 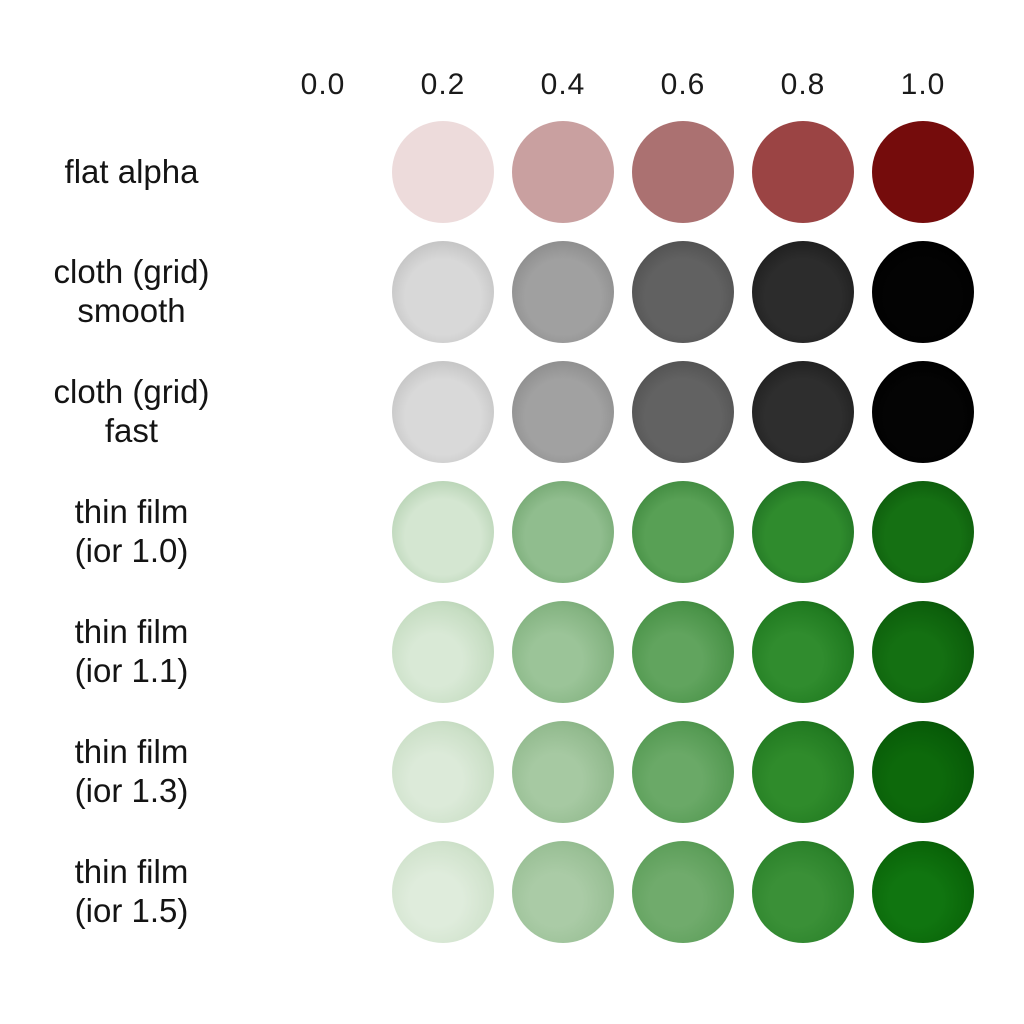 What do you see at coordinates (923, 84) in the screenshot?
I see `column-header: 1.0` at bounding box center [923, 84].